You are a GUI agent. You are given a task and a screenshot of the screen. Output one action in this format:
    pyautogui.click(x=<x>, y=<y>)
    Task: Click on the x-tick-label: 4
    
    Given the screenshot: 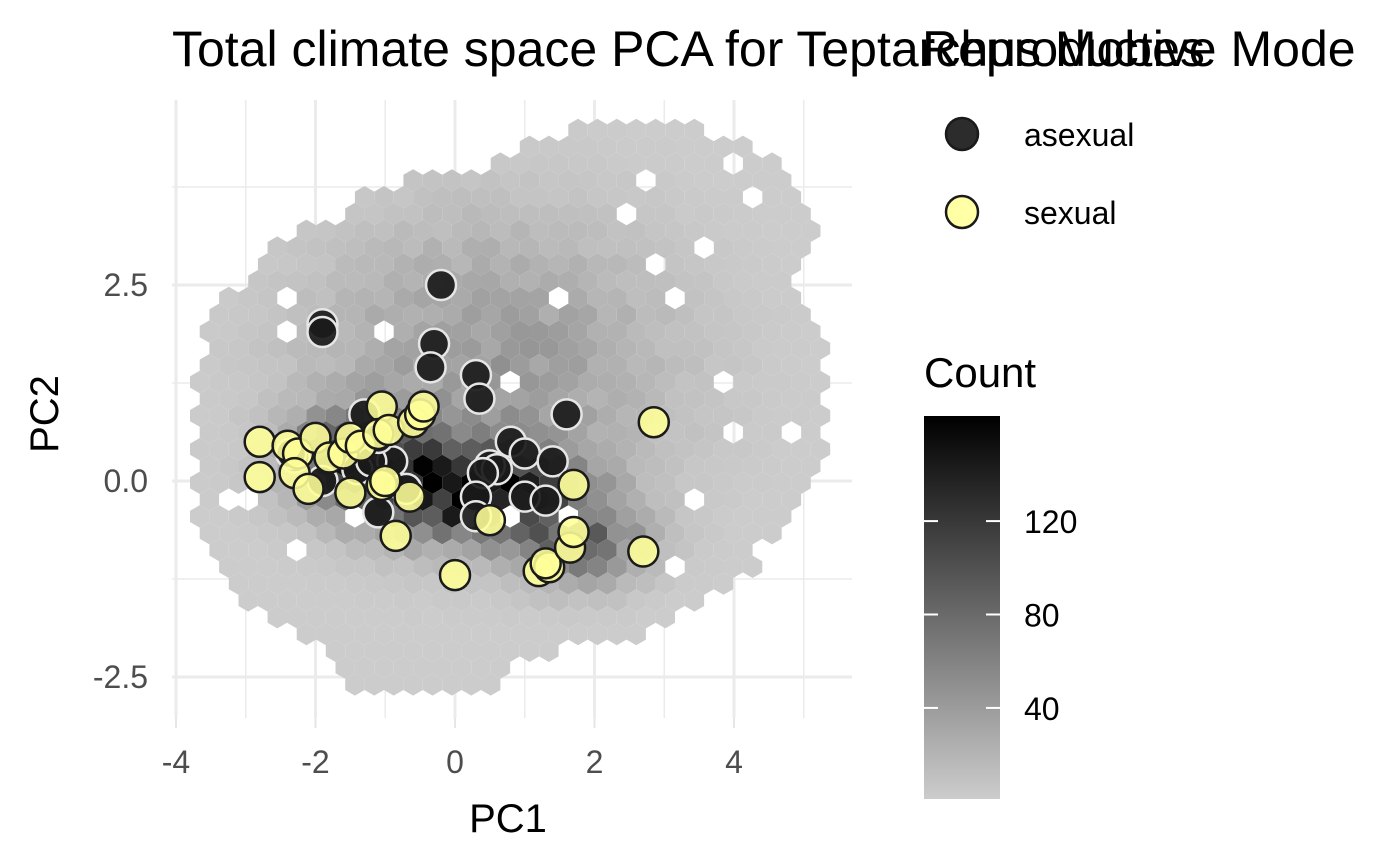 What is the action you would take?
    pyautogui.click(x=734, y=762)
    